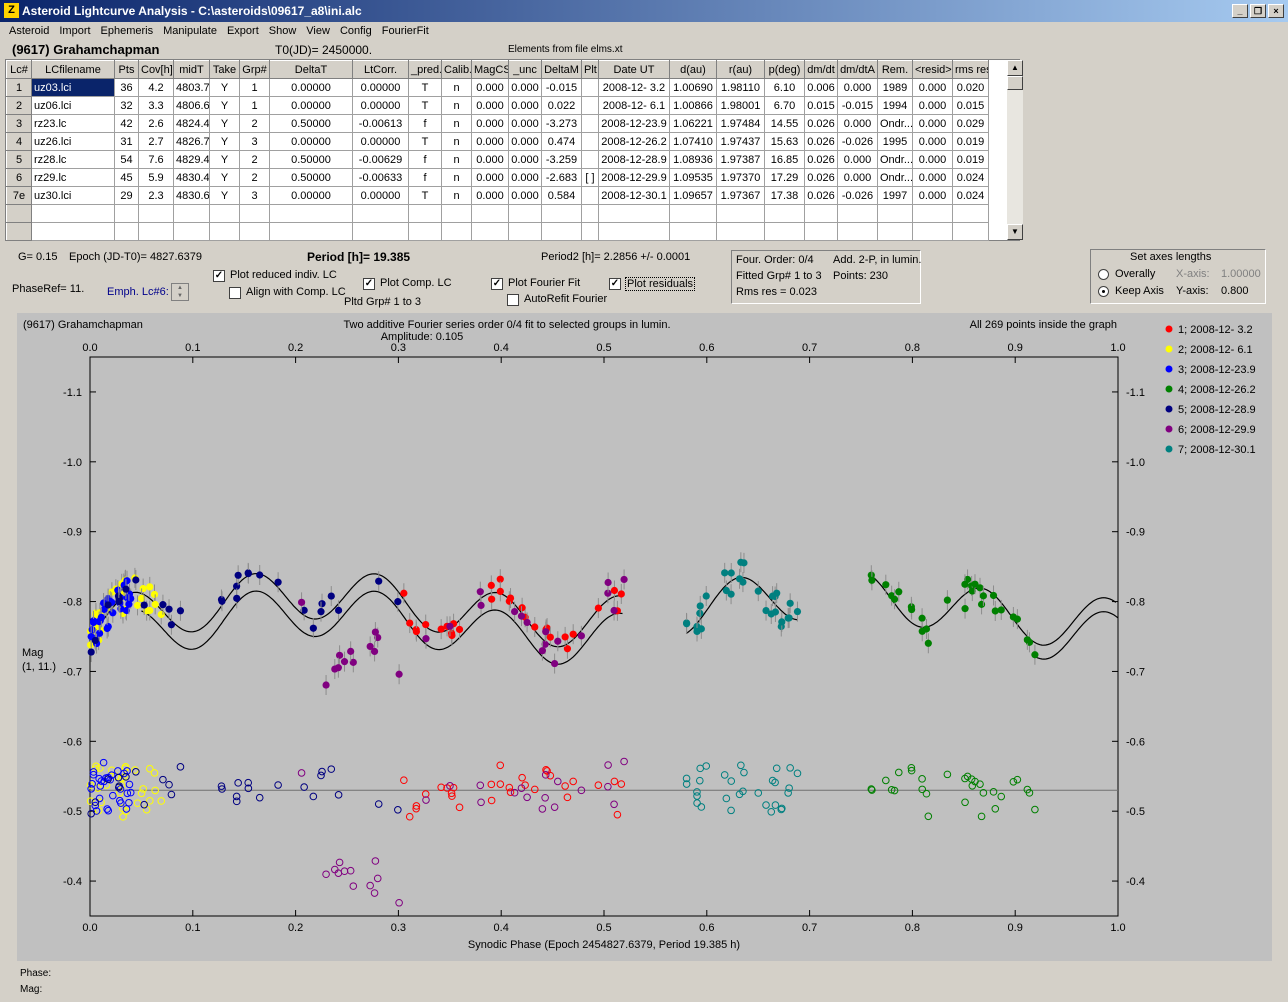 The width and height of the screenshot is (1288, 1002). What do you see at coordinates (355, 31) in the screenshot?
I see `menu-config: Config` at bounding box center [355, 31].